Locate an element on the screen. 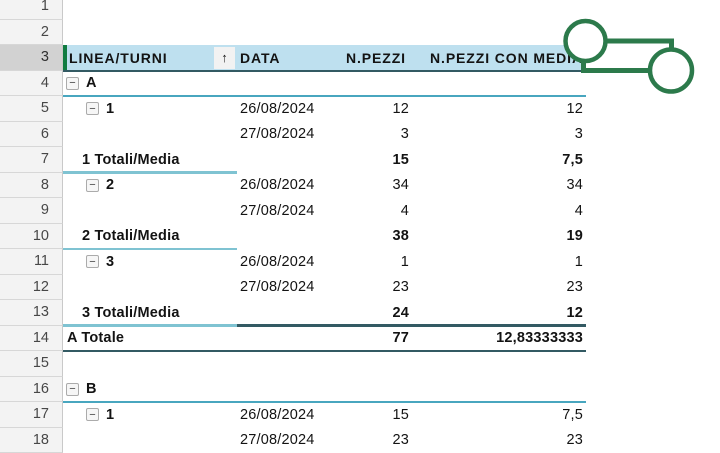  cell-C12: 23 is located at coordinates (400, 287).